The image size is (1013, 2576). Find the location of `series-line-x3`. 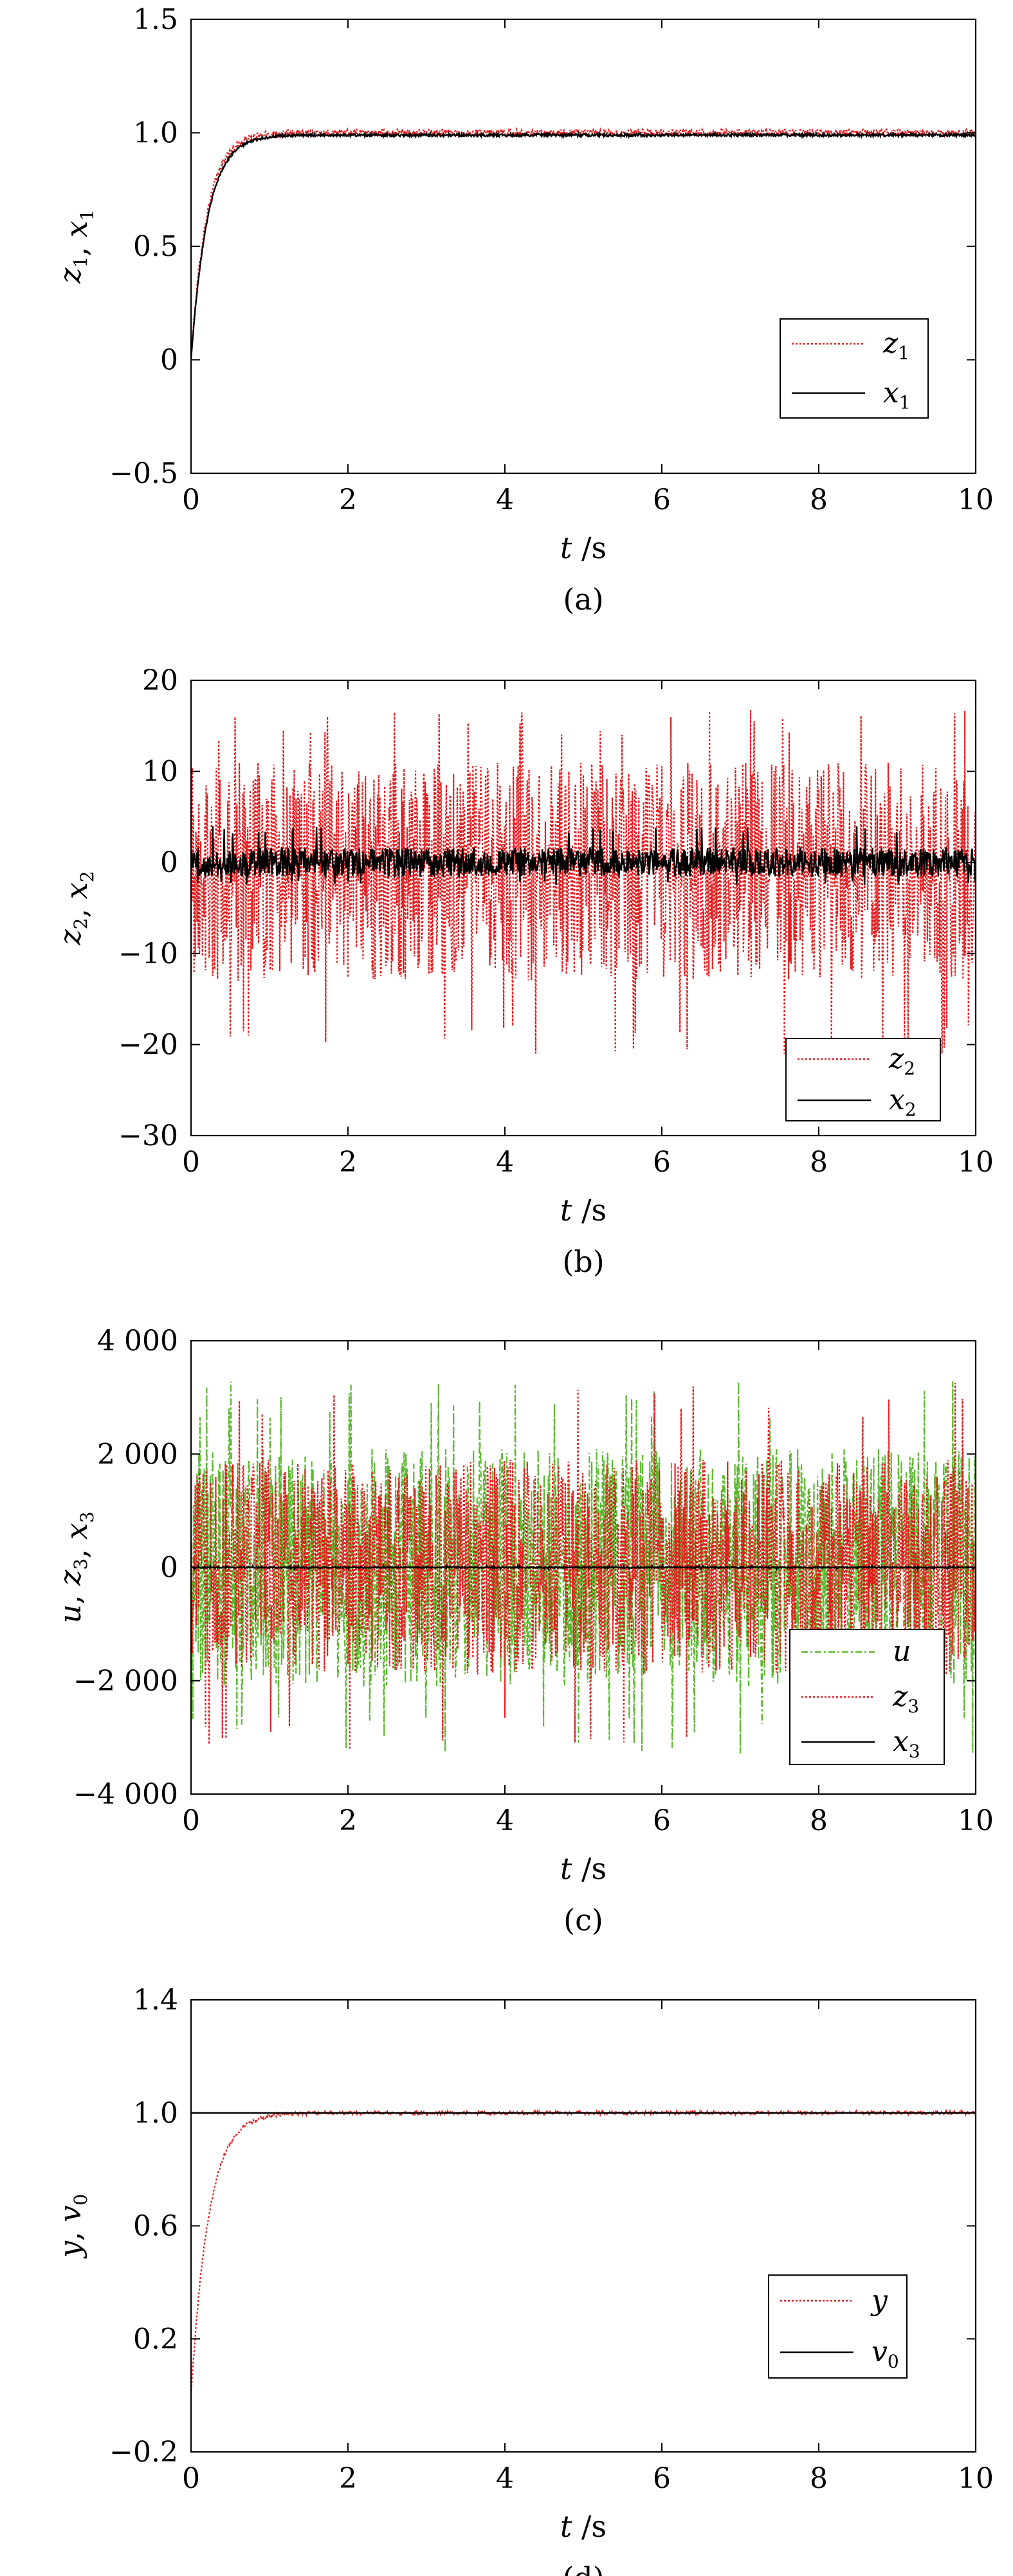

series-line-x3 is located at coordinates (583, 1567).